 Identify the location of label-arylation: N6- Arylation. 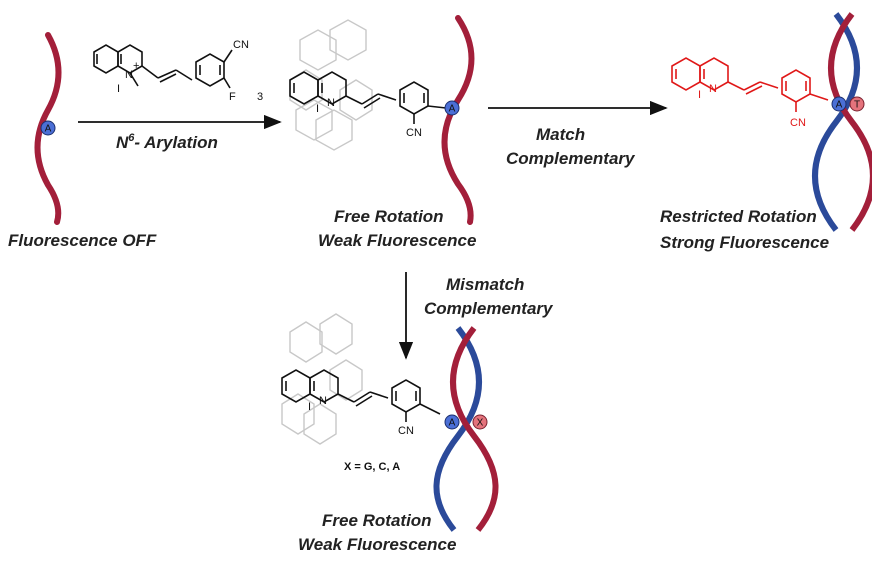
(167, 142).